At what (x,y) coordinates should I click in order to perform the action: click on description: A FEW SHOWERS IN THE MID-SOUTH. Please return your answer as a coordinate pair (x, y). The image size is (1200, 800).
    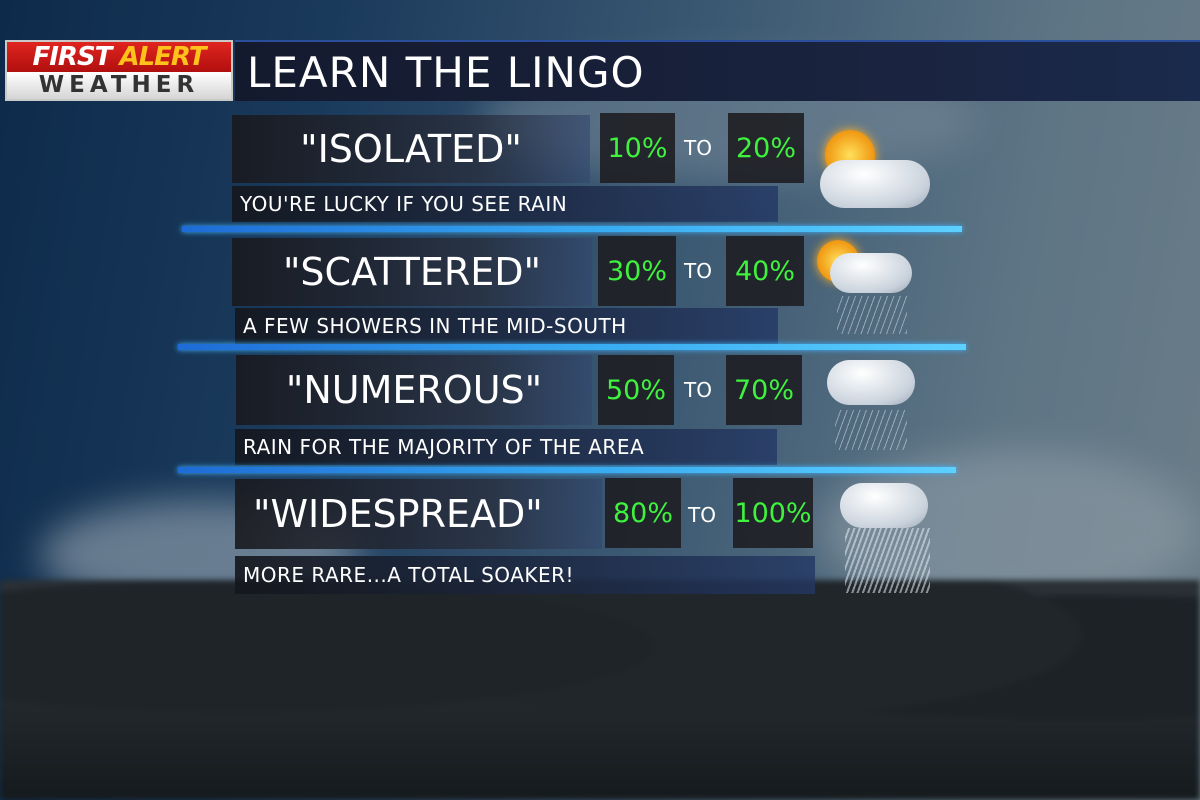
    Looking at the image, I should click on (506, 326).